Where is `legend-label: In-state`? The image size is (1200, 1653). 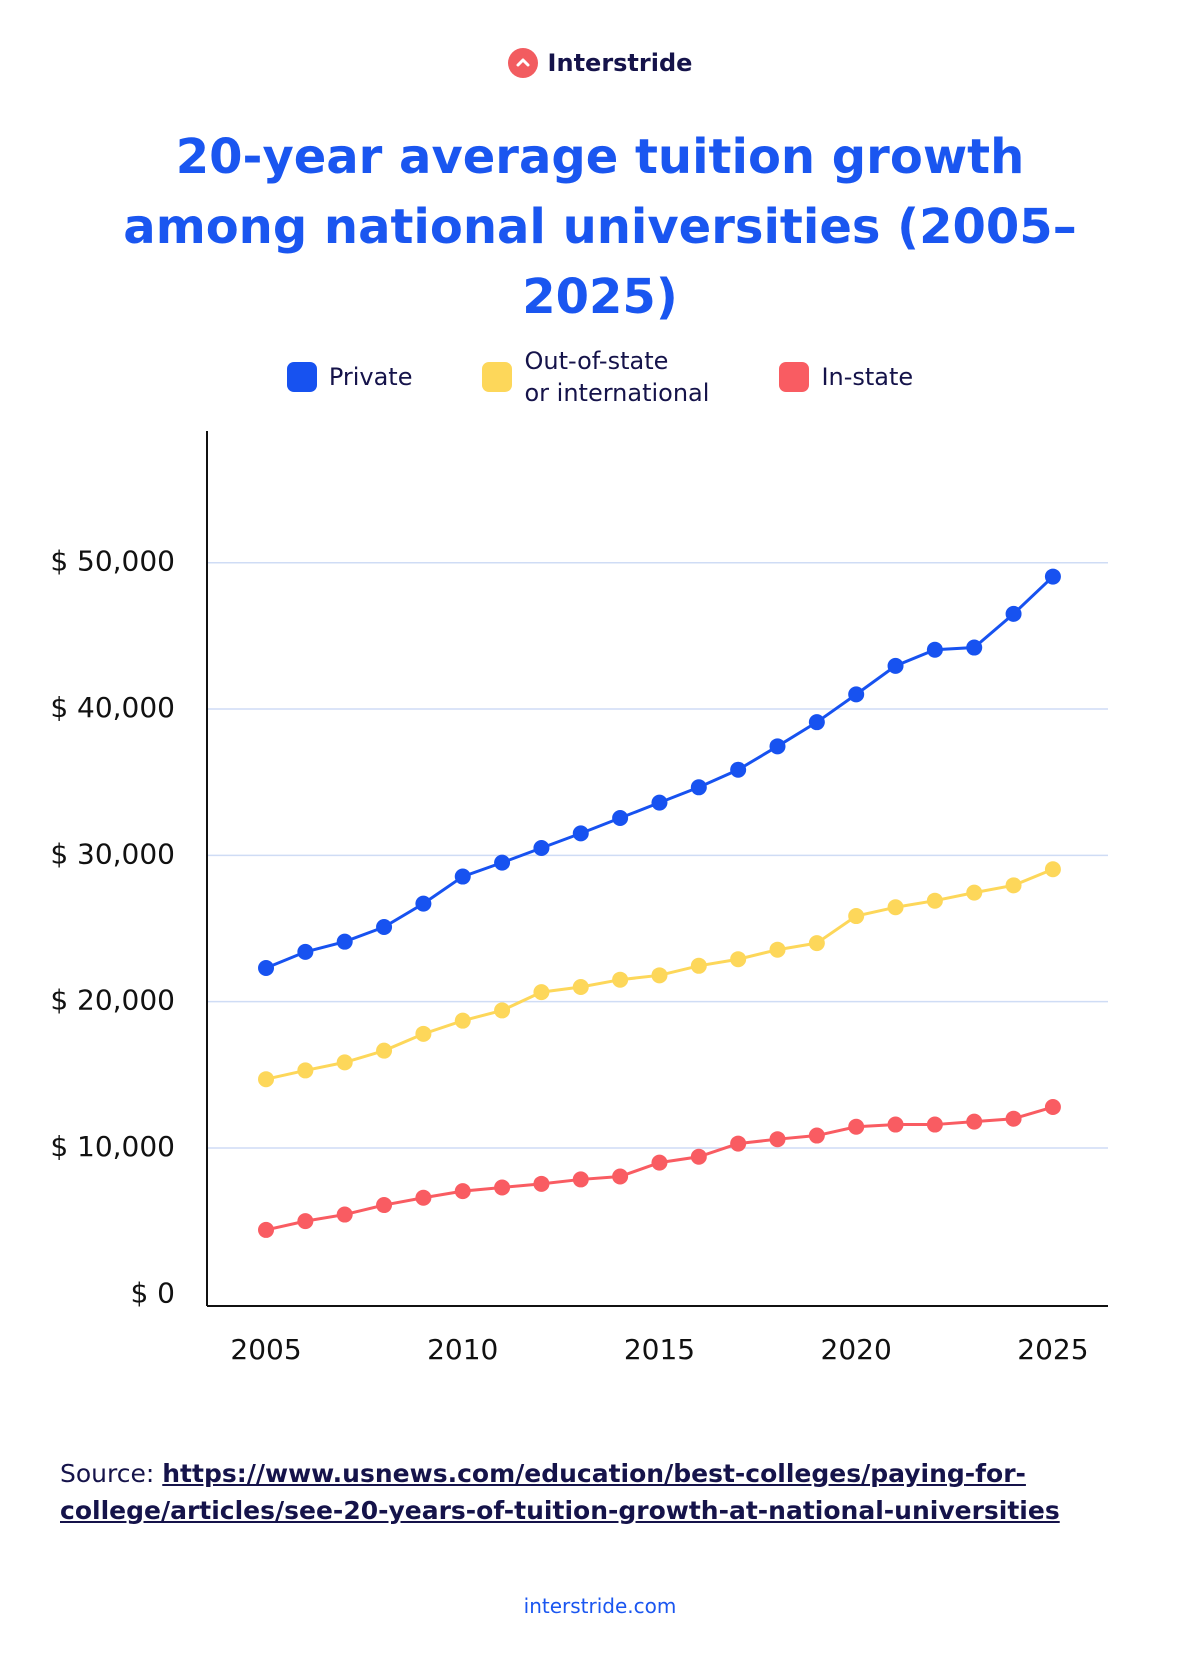
legend-label: In-state is located at coordinates (867, 377).